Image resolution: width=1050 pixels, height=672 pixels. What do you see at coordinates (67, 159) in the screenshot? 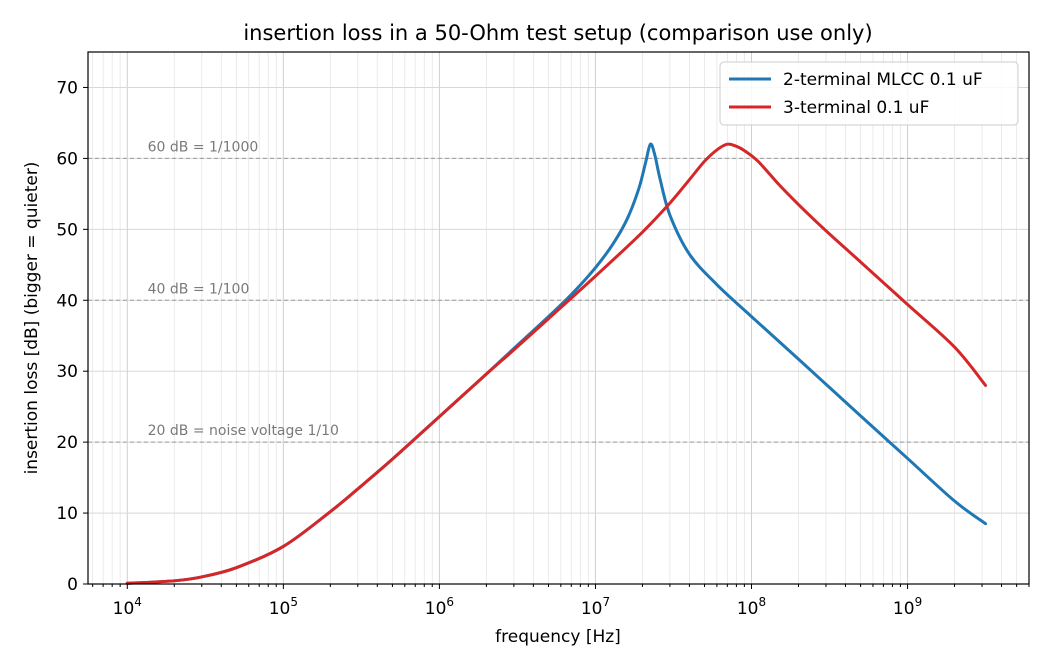
I see `y-tick-label: 60` at bounding box center [67, 159].